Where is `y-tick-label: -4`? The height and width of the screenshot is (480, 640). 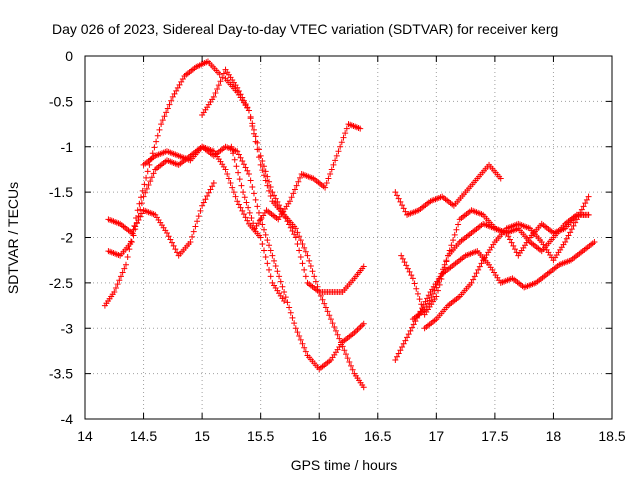 y-tick-label: -4 is located at coordinates (67, 419).